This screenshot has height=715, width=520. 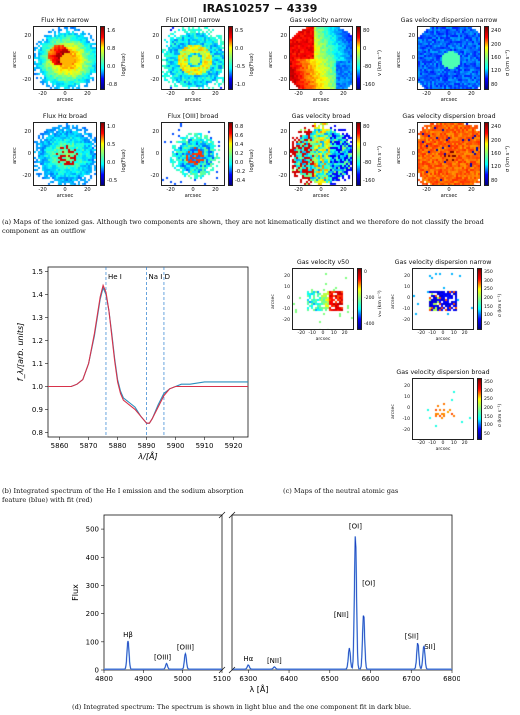 I want to click on ionized-xlabel-1: arcsec, so click(x=193, y=100).